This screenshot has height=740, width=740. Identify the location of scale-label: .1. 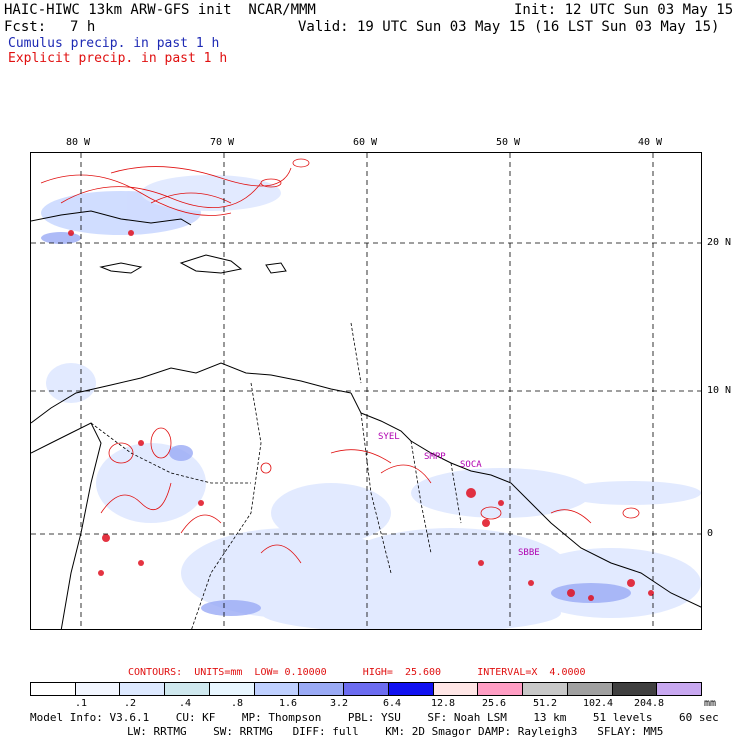
(81, 703).